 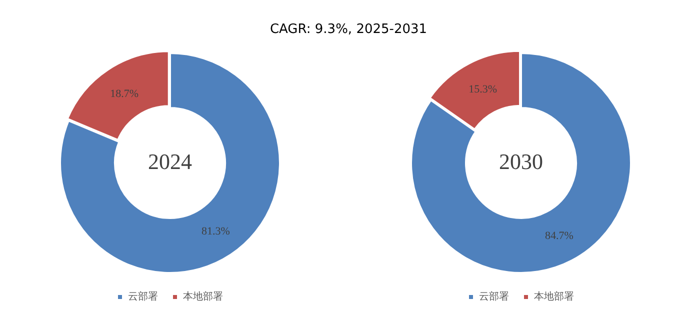 What do you see at coordinates (521, 161) in the screenshot?
I see `text: 2030` at bounding box center [521, 161].